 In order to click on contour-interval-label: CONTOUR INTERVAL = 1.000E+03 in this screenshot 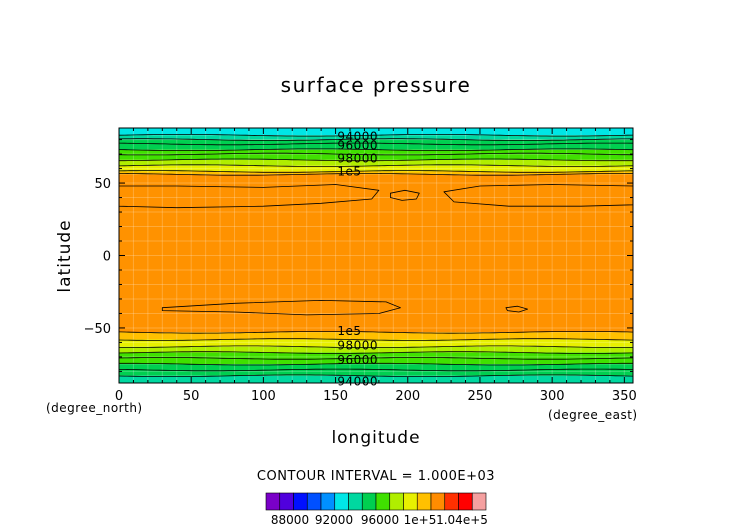, I will do `click(376, 476)`.